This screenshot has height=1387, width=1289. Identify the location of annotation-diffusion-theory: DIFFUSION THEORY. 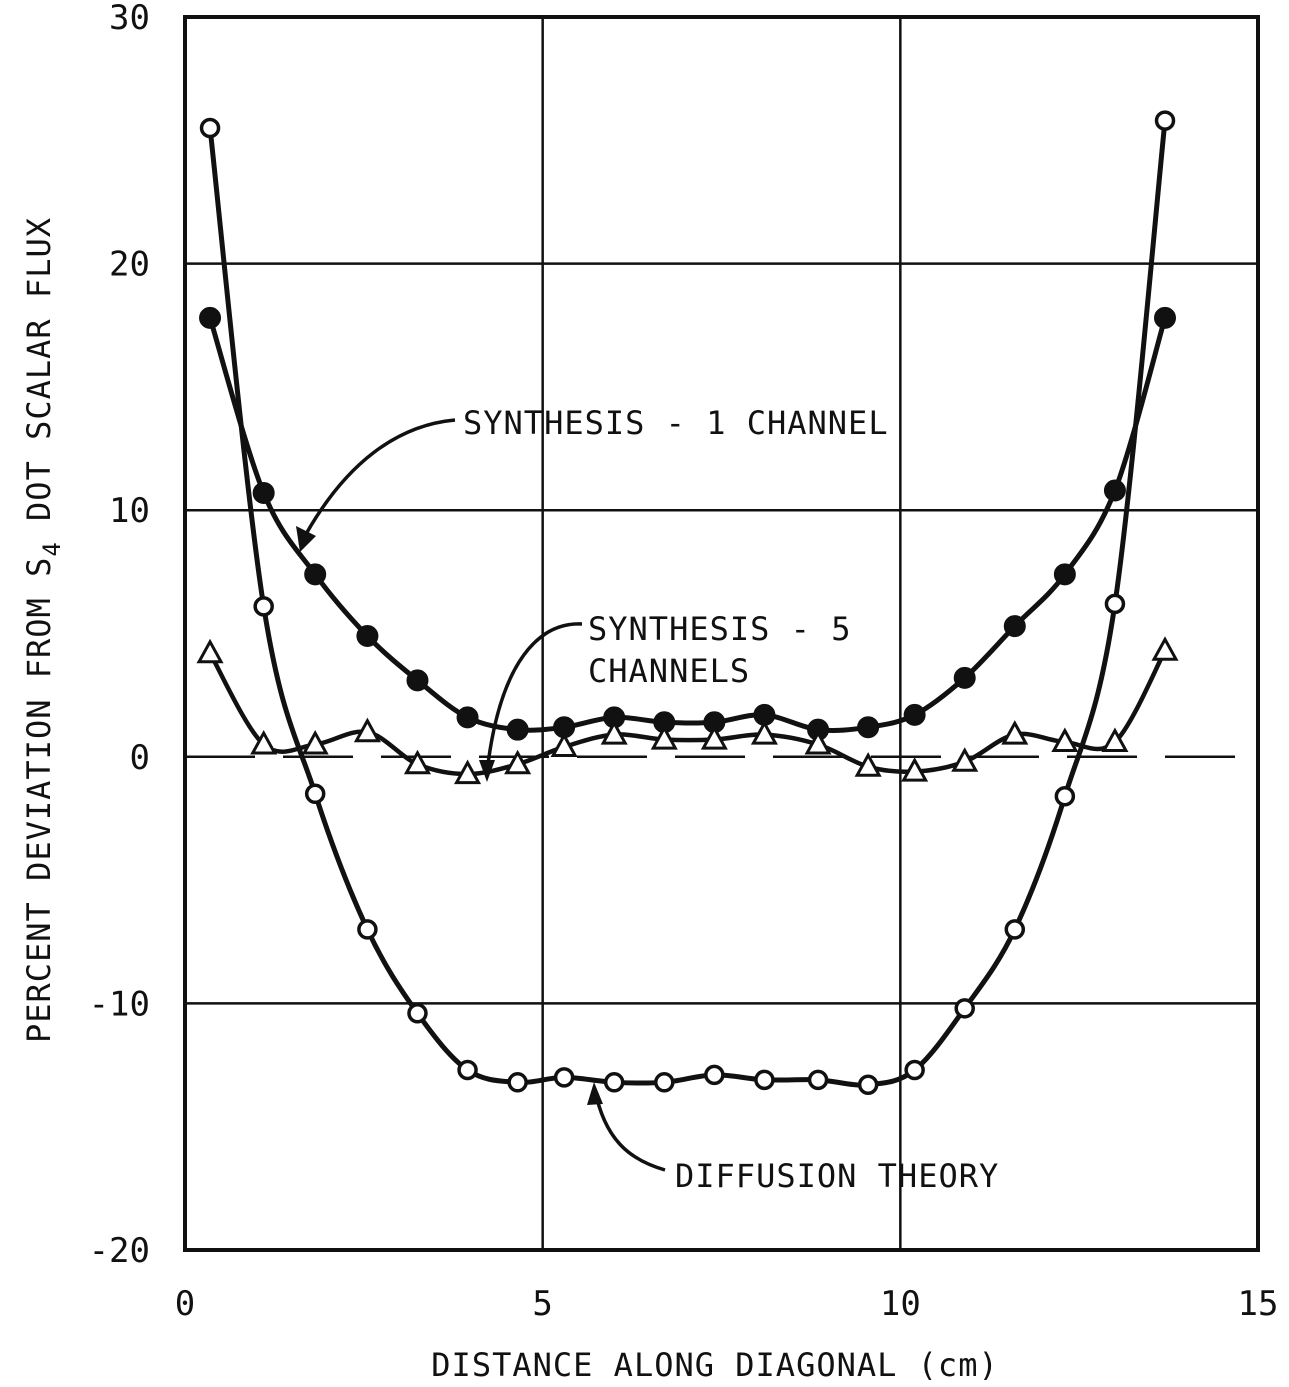
(837, 1176).